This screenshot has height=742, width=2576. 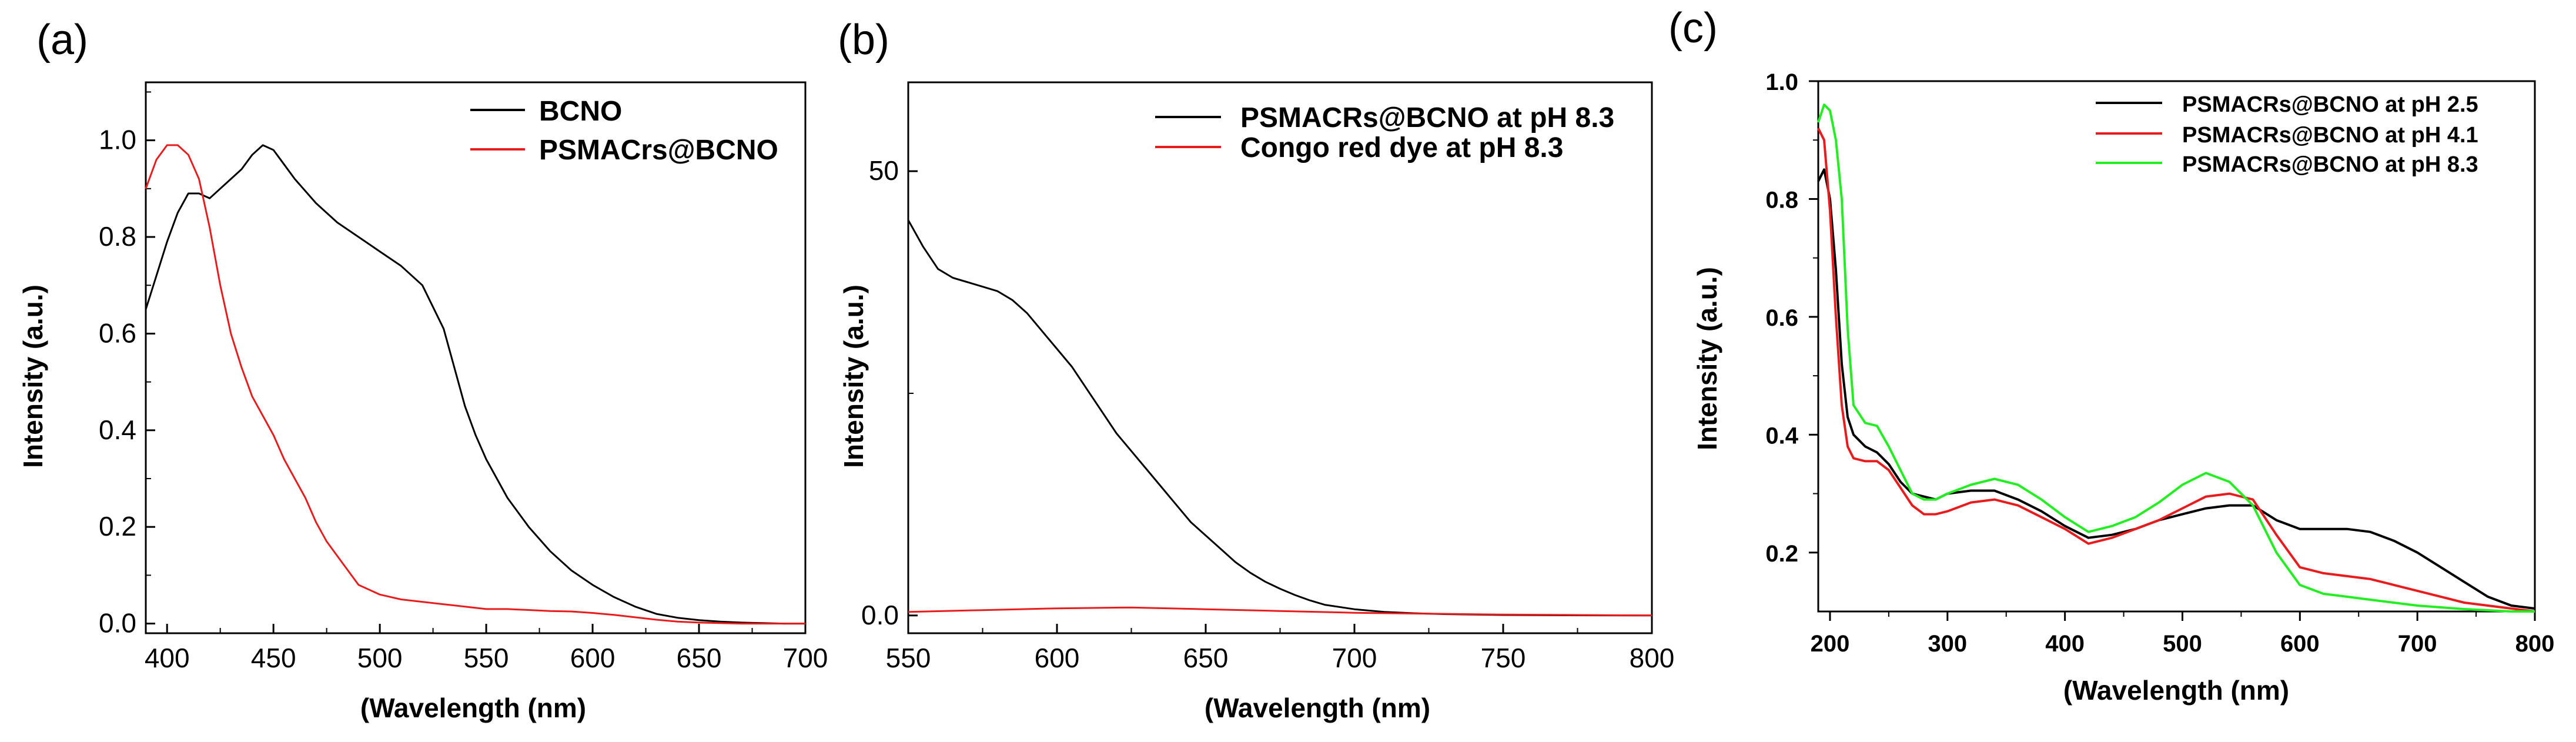 I want to click on panel-c-xtick-label: 400, so click(x=2065, y=644).